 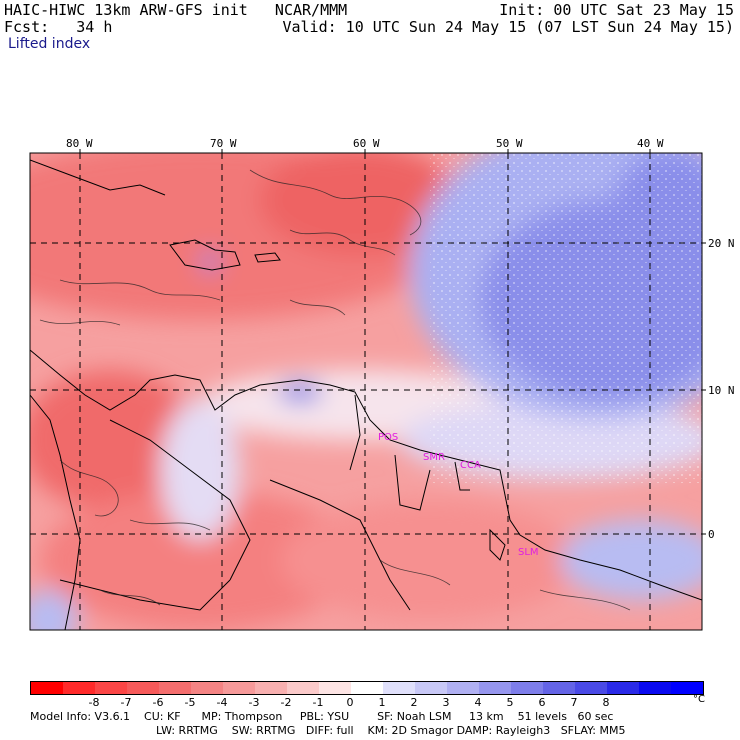 What do you see at coordinates (318, 702) in the screenshot?
I see `colorbar-tick-label: -1` at bounding box center [318, 702].